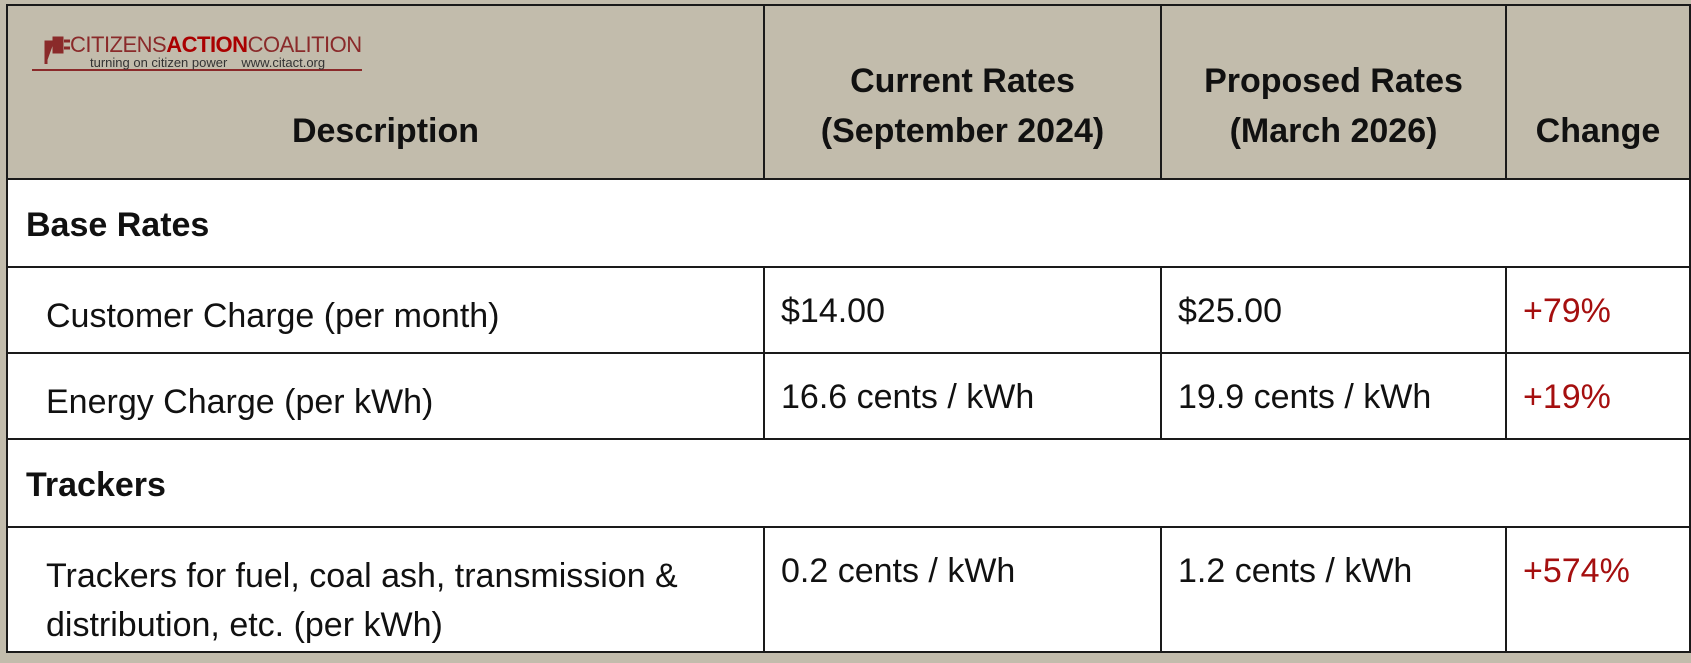 The height and width of the screenshot is (663, 1691). What do you see at coordinates (159, 62) in the screenshot?
I see `logo-tagline: turning on citizen power` at bounding box center [159, 62].